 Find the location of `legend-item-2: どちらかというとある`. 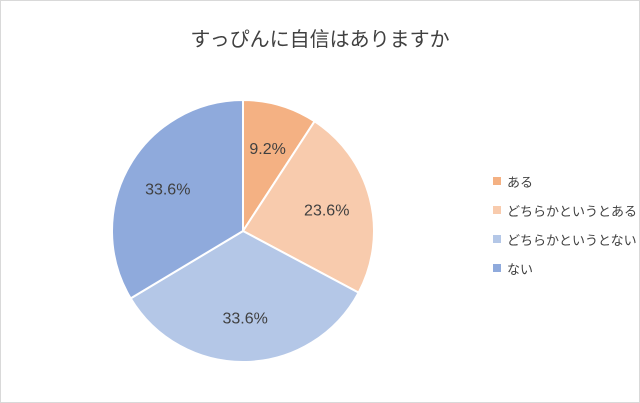

legend-item-2: どちらかというとある is located at coordinates (565, 211).